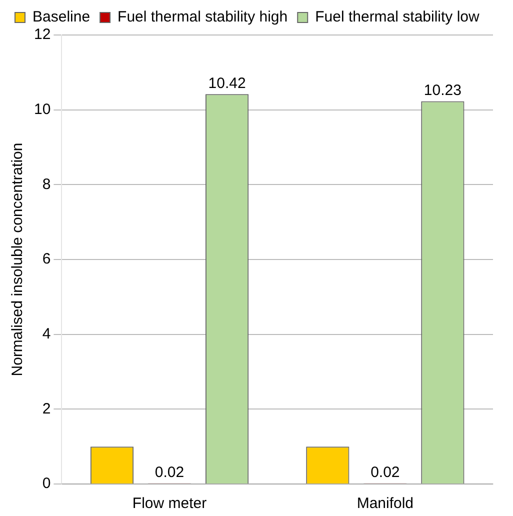 This screenshot has height=516, width=513. I want to click on y-tick-label: 8, so click(46, 184).